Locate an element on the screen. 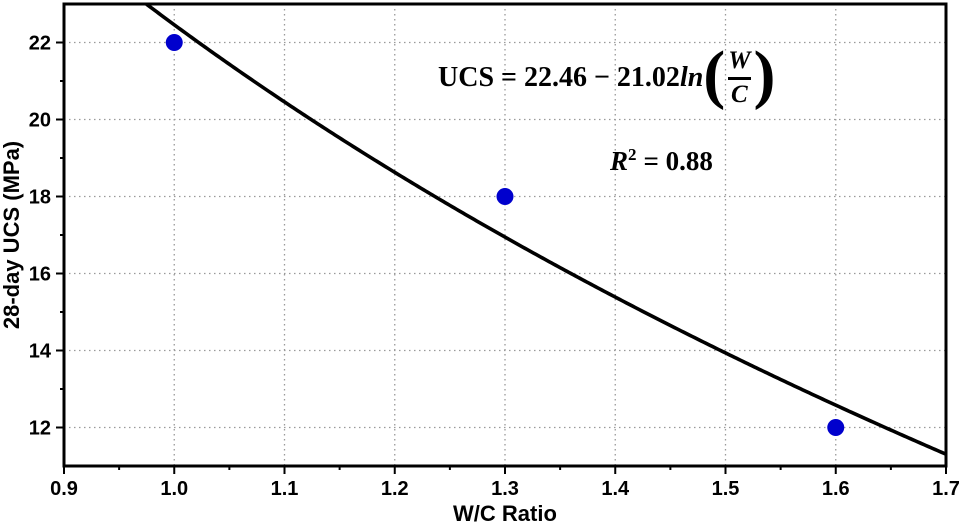 The image size is (965, 528). x-tick-label: 0.9 is located at coordinates (64, 489).